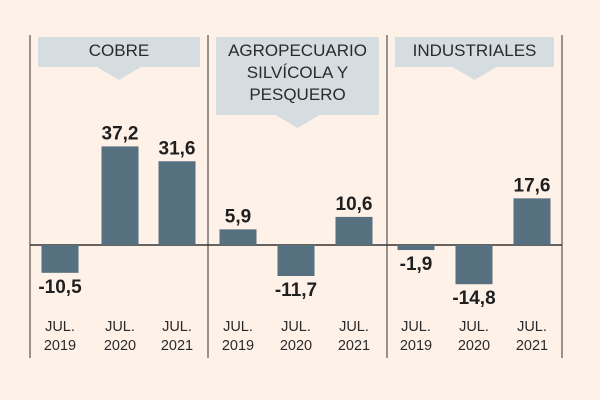 This screenshot has height=400, width=600. Describe the element at coordinates (354, 204) in the screenshot. I see `value-label-1-2: 10,6` at that location.